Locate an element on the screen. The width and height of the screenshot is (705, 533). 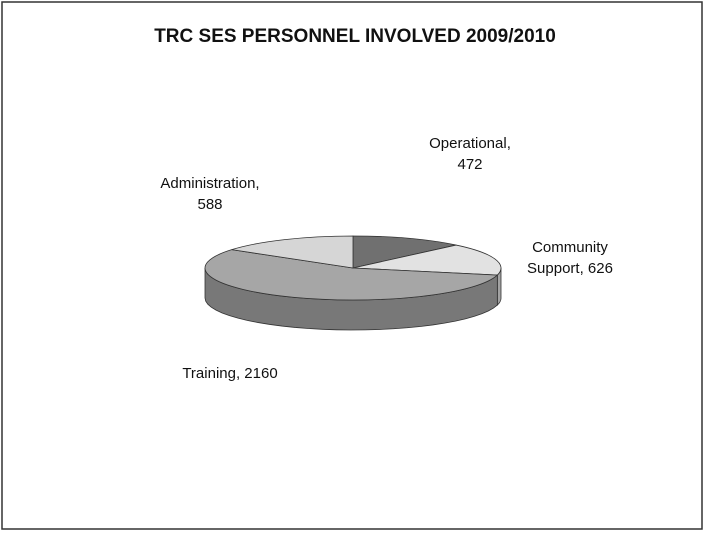
data-label: Operational, 472 is located at coordinates (470, 154).